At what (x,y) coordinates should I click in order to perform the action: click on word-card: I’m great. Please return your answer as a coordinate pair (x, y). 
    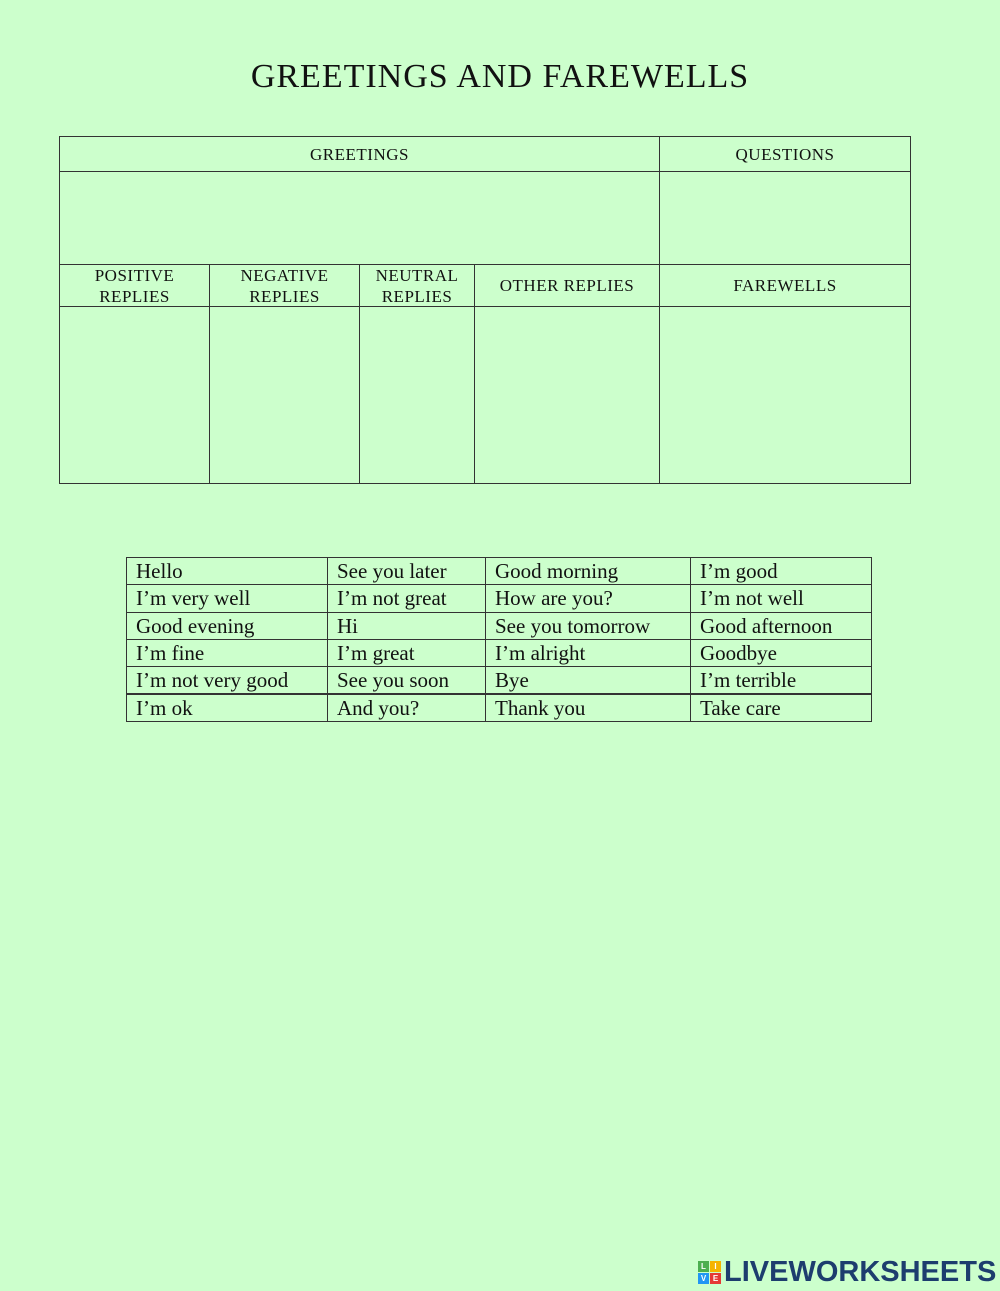
    Looking at the image, I should click on (406, 653).